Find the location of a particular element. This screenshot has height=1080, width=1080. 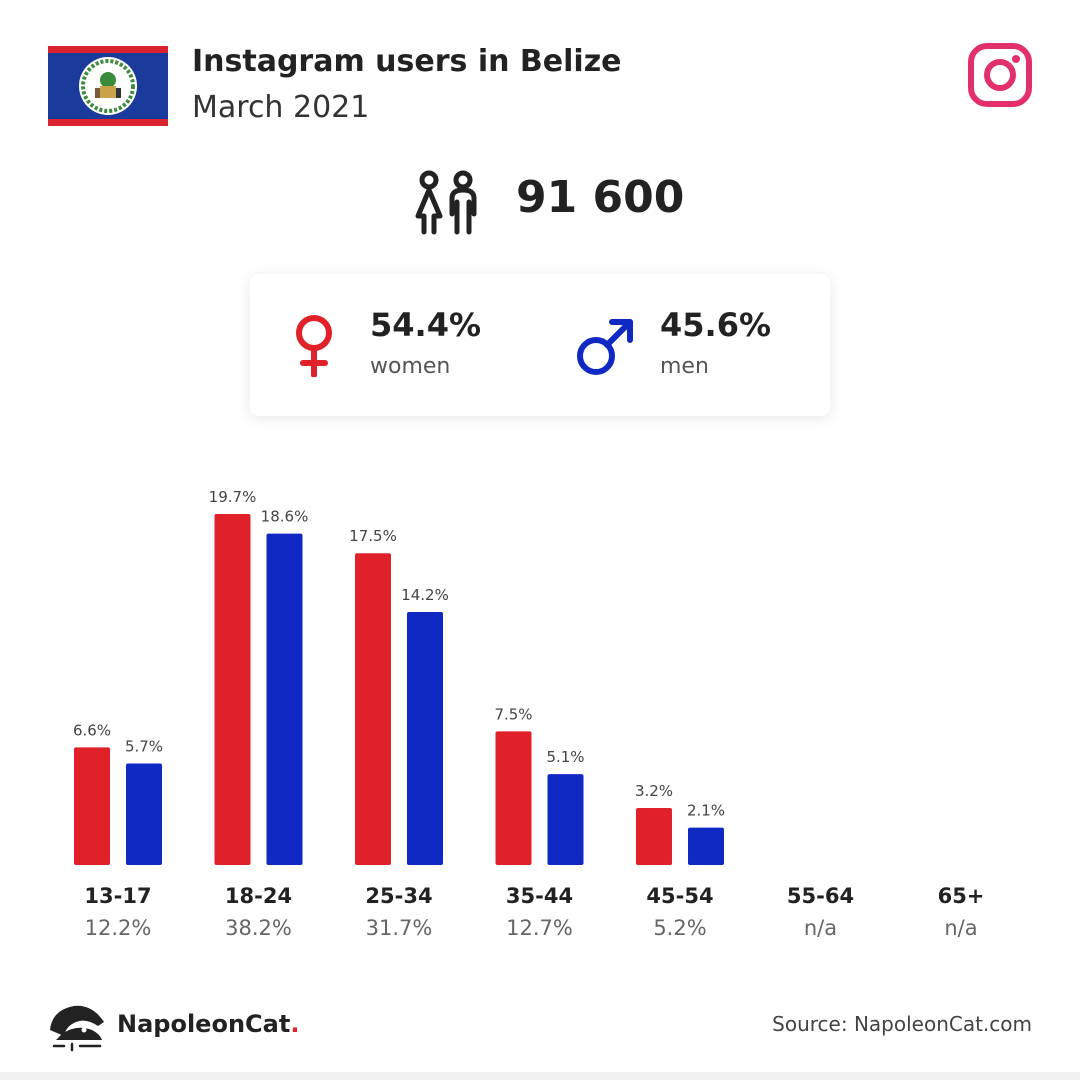

women-label: women is located at coordinates (410, 366).